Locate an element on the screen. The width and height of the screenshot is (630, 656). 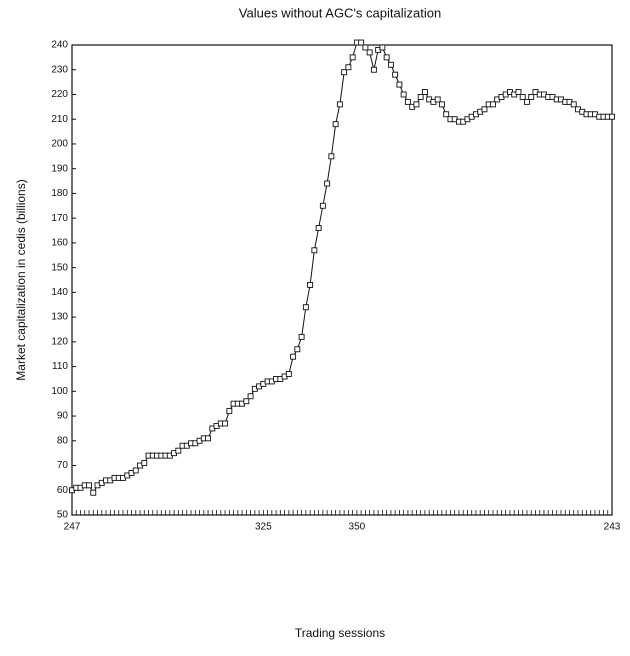
y-tick-label: 190 is located at coordinates (59, 168).